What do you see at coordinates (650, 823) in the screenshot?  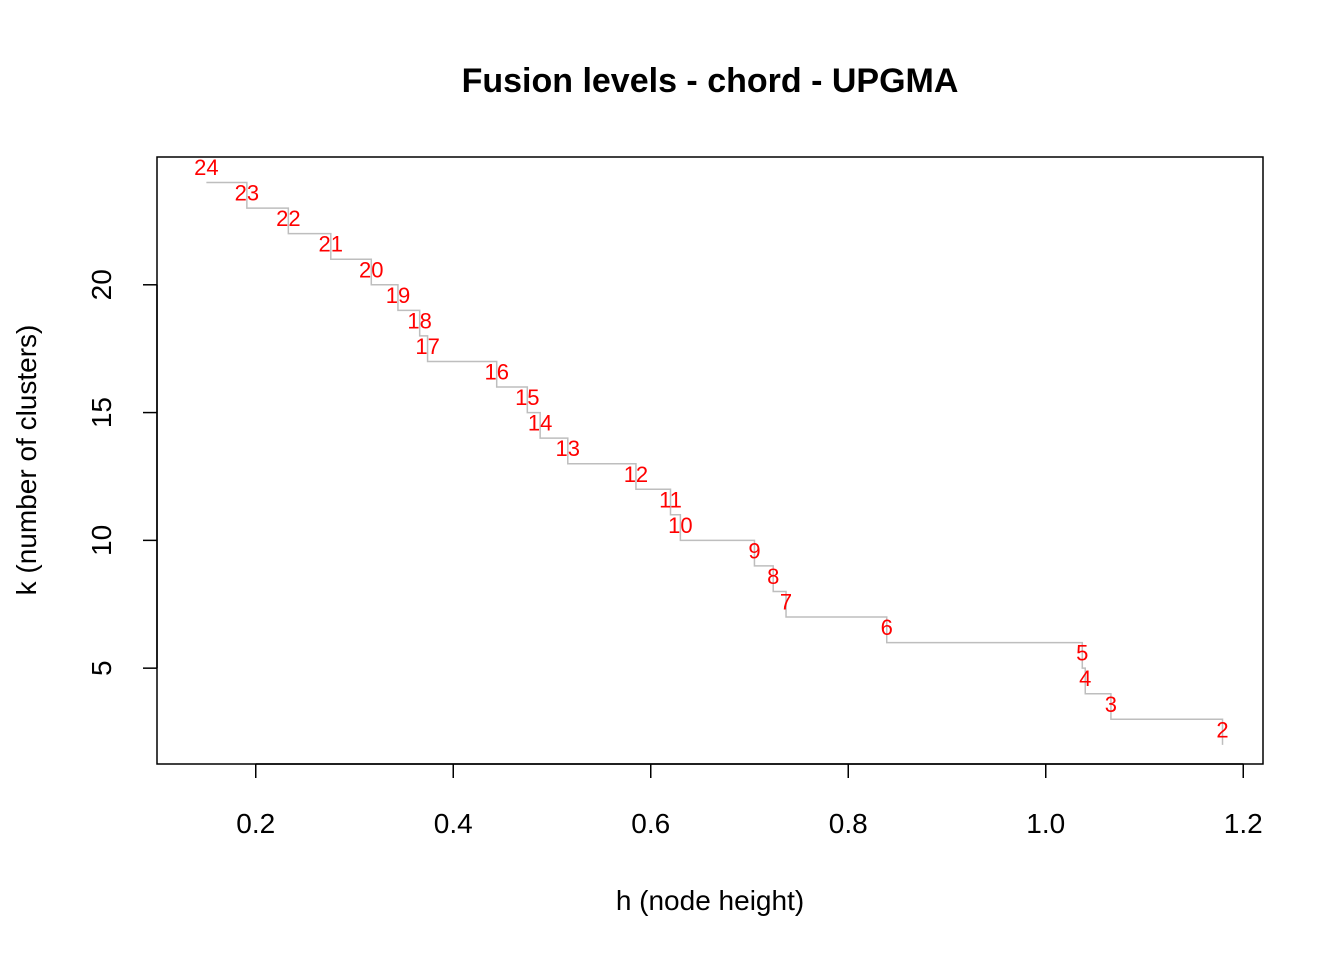 I see `x-tick-label: 0.6` at bounding box center [650, 823].